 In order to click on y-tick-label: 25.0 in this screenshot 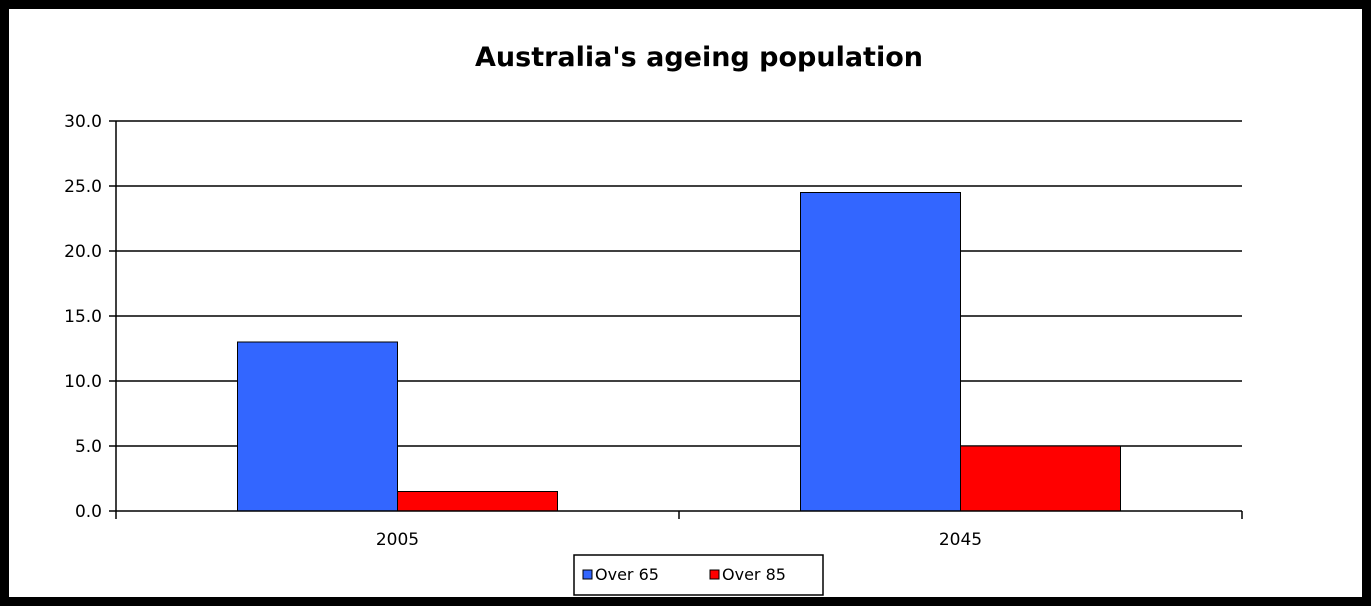, I will do `click(83, 187)`.